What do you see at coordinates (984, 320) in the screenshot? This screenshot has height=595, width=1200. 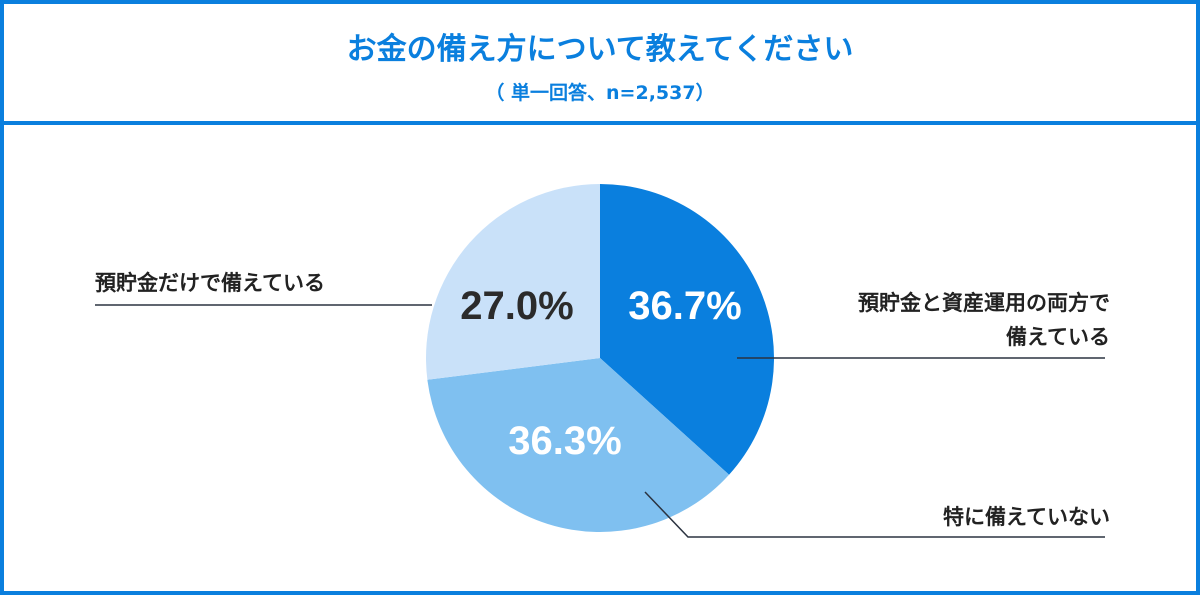 I see `label-both-text: 預貯金と資産運用の両方で 備えている` at bounding box center [984, 320].